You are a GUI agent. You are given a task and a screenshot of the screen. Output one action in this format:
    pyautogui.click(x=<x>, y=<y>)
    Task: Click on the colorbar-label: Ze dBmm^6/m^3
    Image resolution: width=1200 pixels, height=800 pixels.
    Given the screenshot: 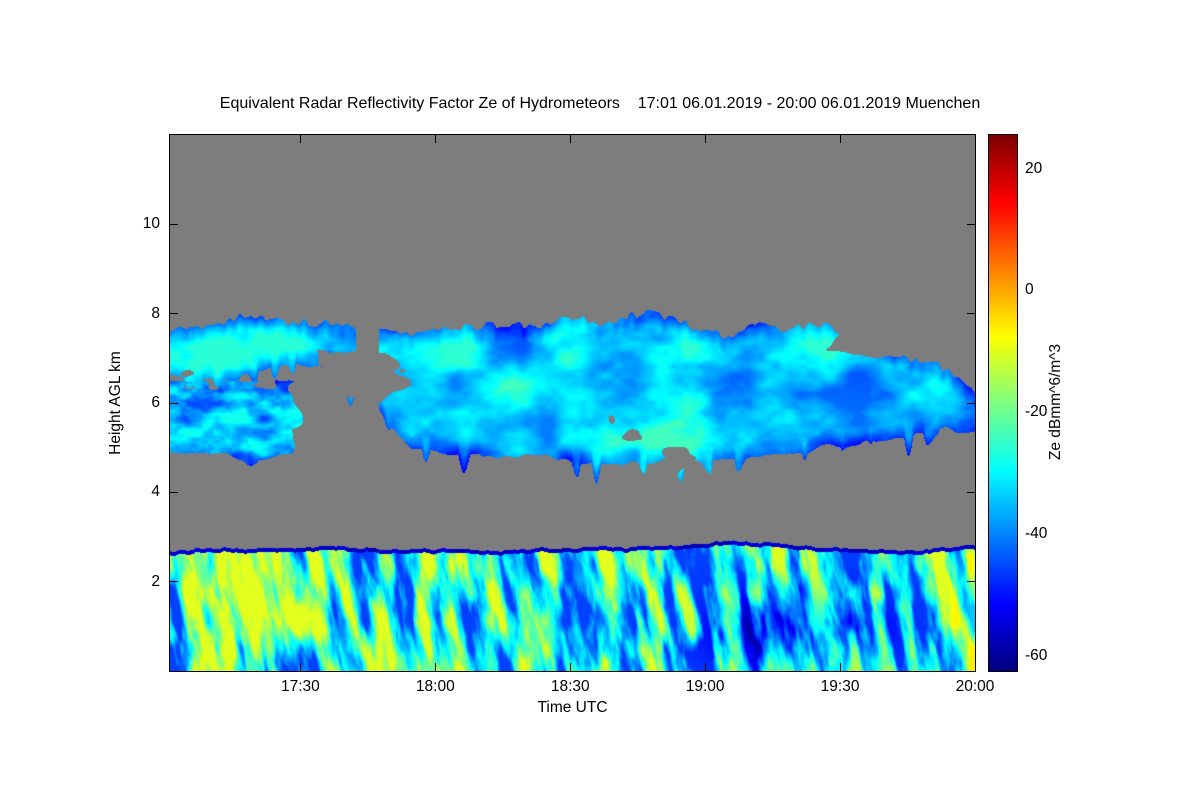 What is the action you would take?
    pyautogui.click(x=1055, y=402)
    